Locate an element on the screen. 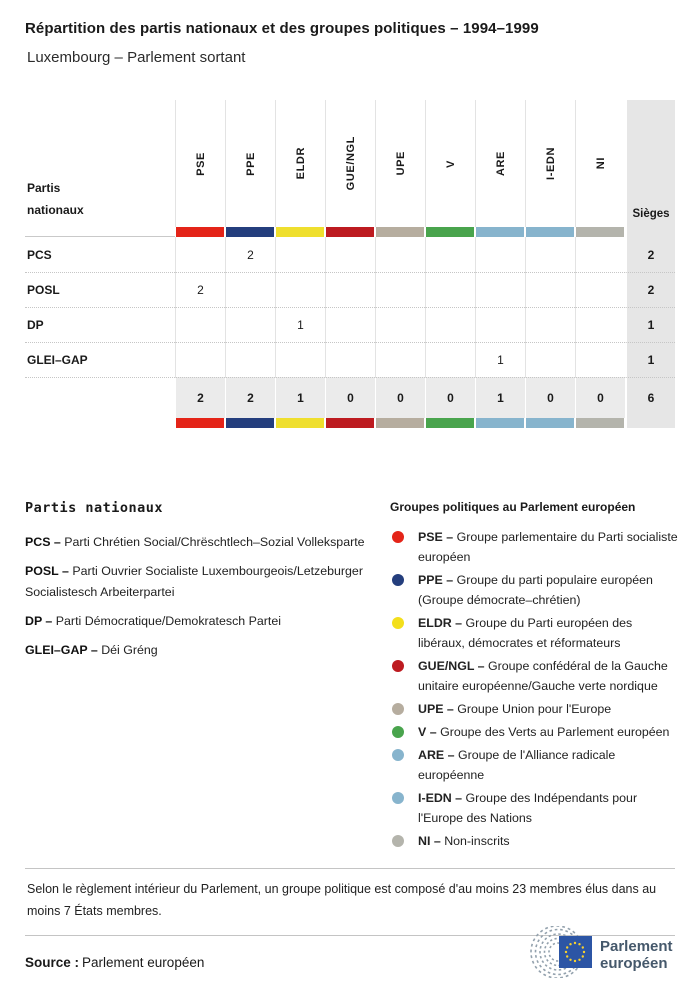  group-column-label: ARE is located at coordinates (500, 163).